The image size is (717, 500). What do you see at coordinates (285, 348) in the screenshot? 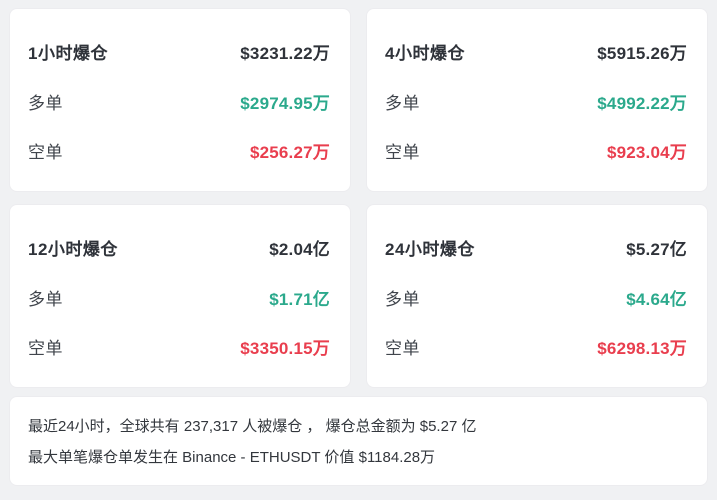
I see `short-liquidation-value: $3350.15万` at bounding box center [285, 348].